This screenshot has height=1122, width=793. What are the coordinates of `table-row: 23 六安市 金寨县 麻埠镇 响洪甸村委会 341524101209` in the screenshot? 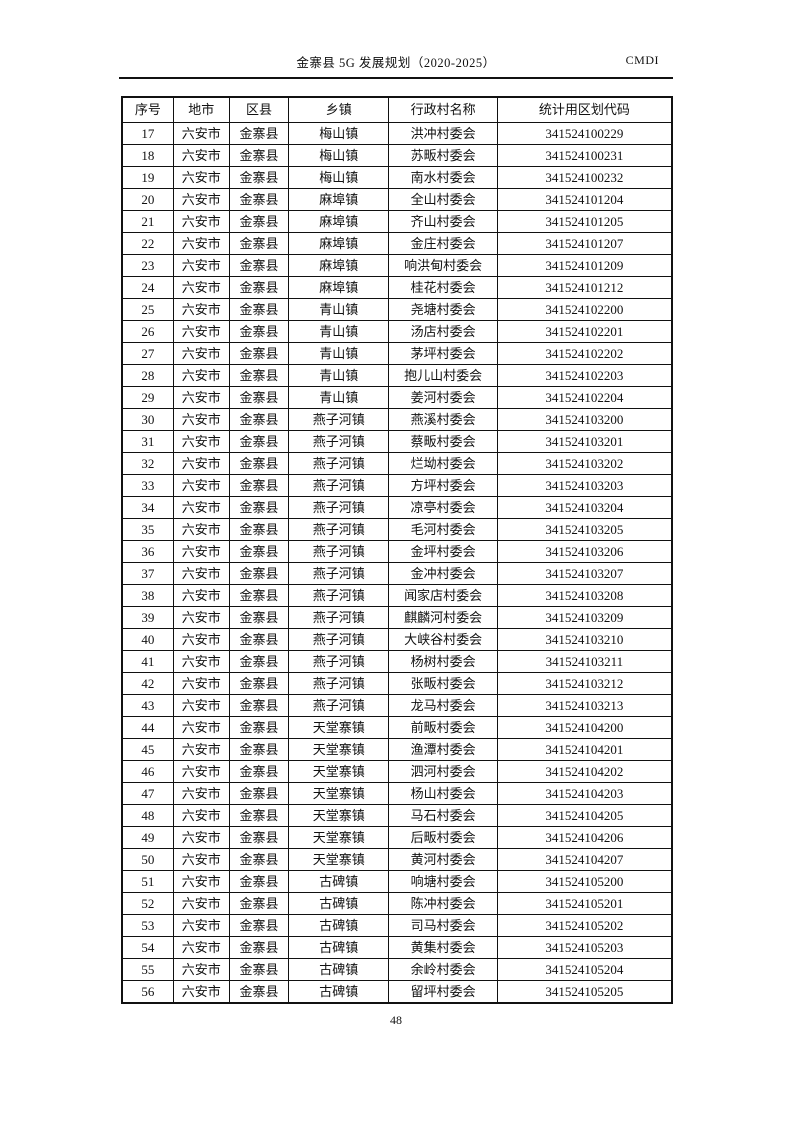 It's located at (397, 265).